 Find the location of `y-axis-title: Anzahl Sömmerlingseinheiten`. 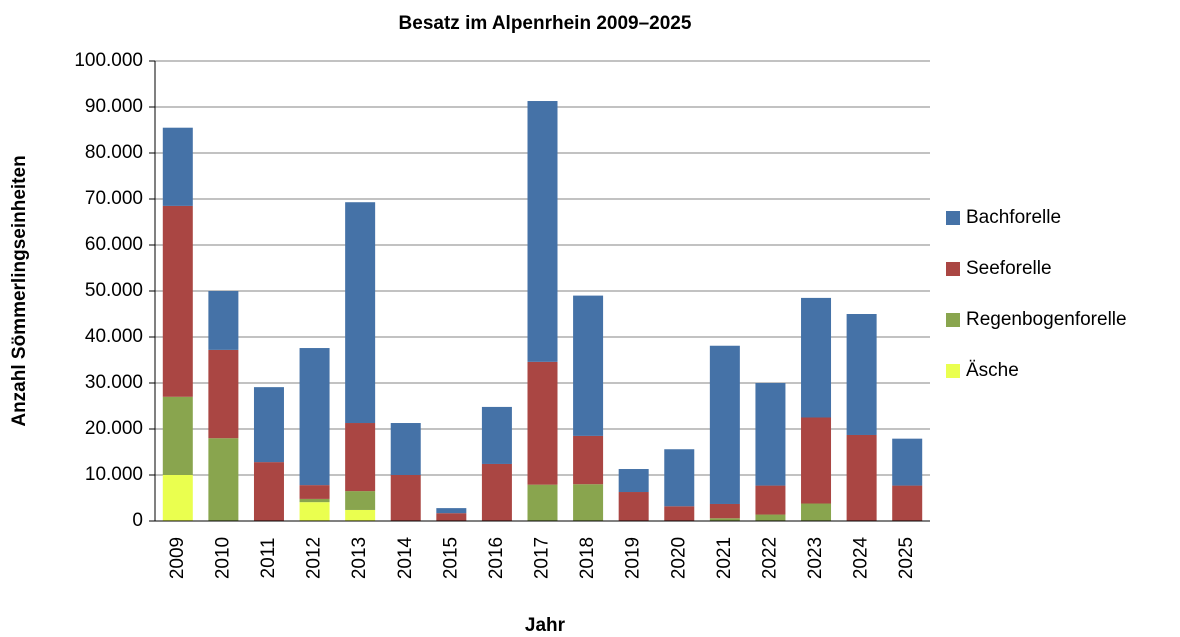

y-axis-title: Anzahl Sömmerlingseinheiten is located at coordinates (19, 290).